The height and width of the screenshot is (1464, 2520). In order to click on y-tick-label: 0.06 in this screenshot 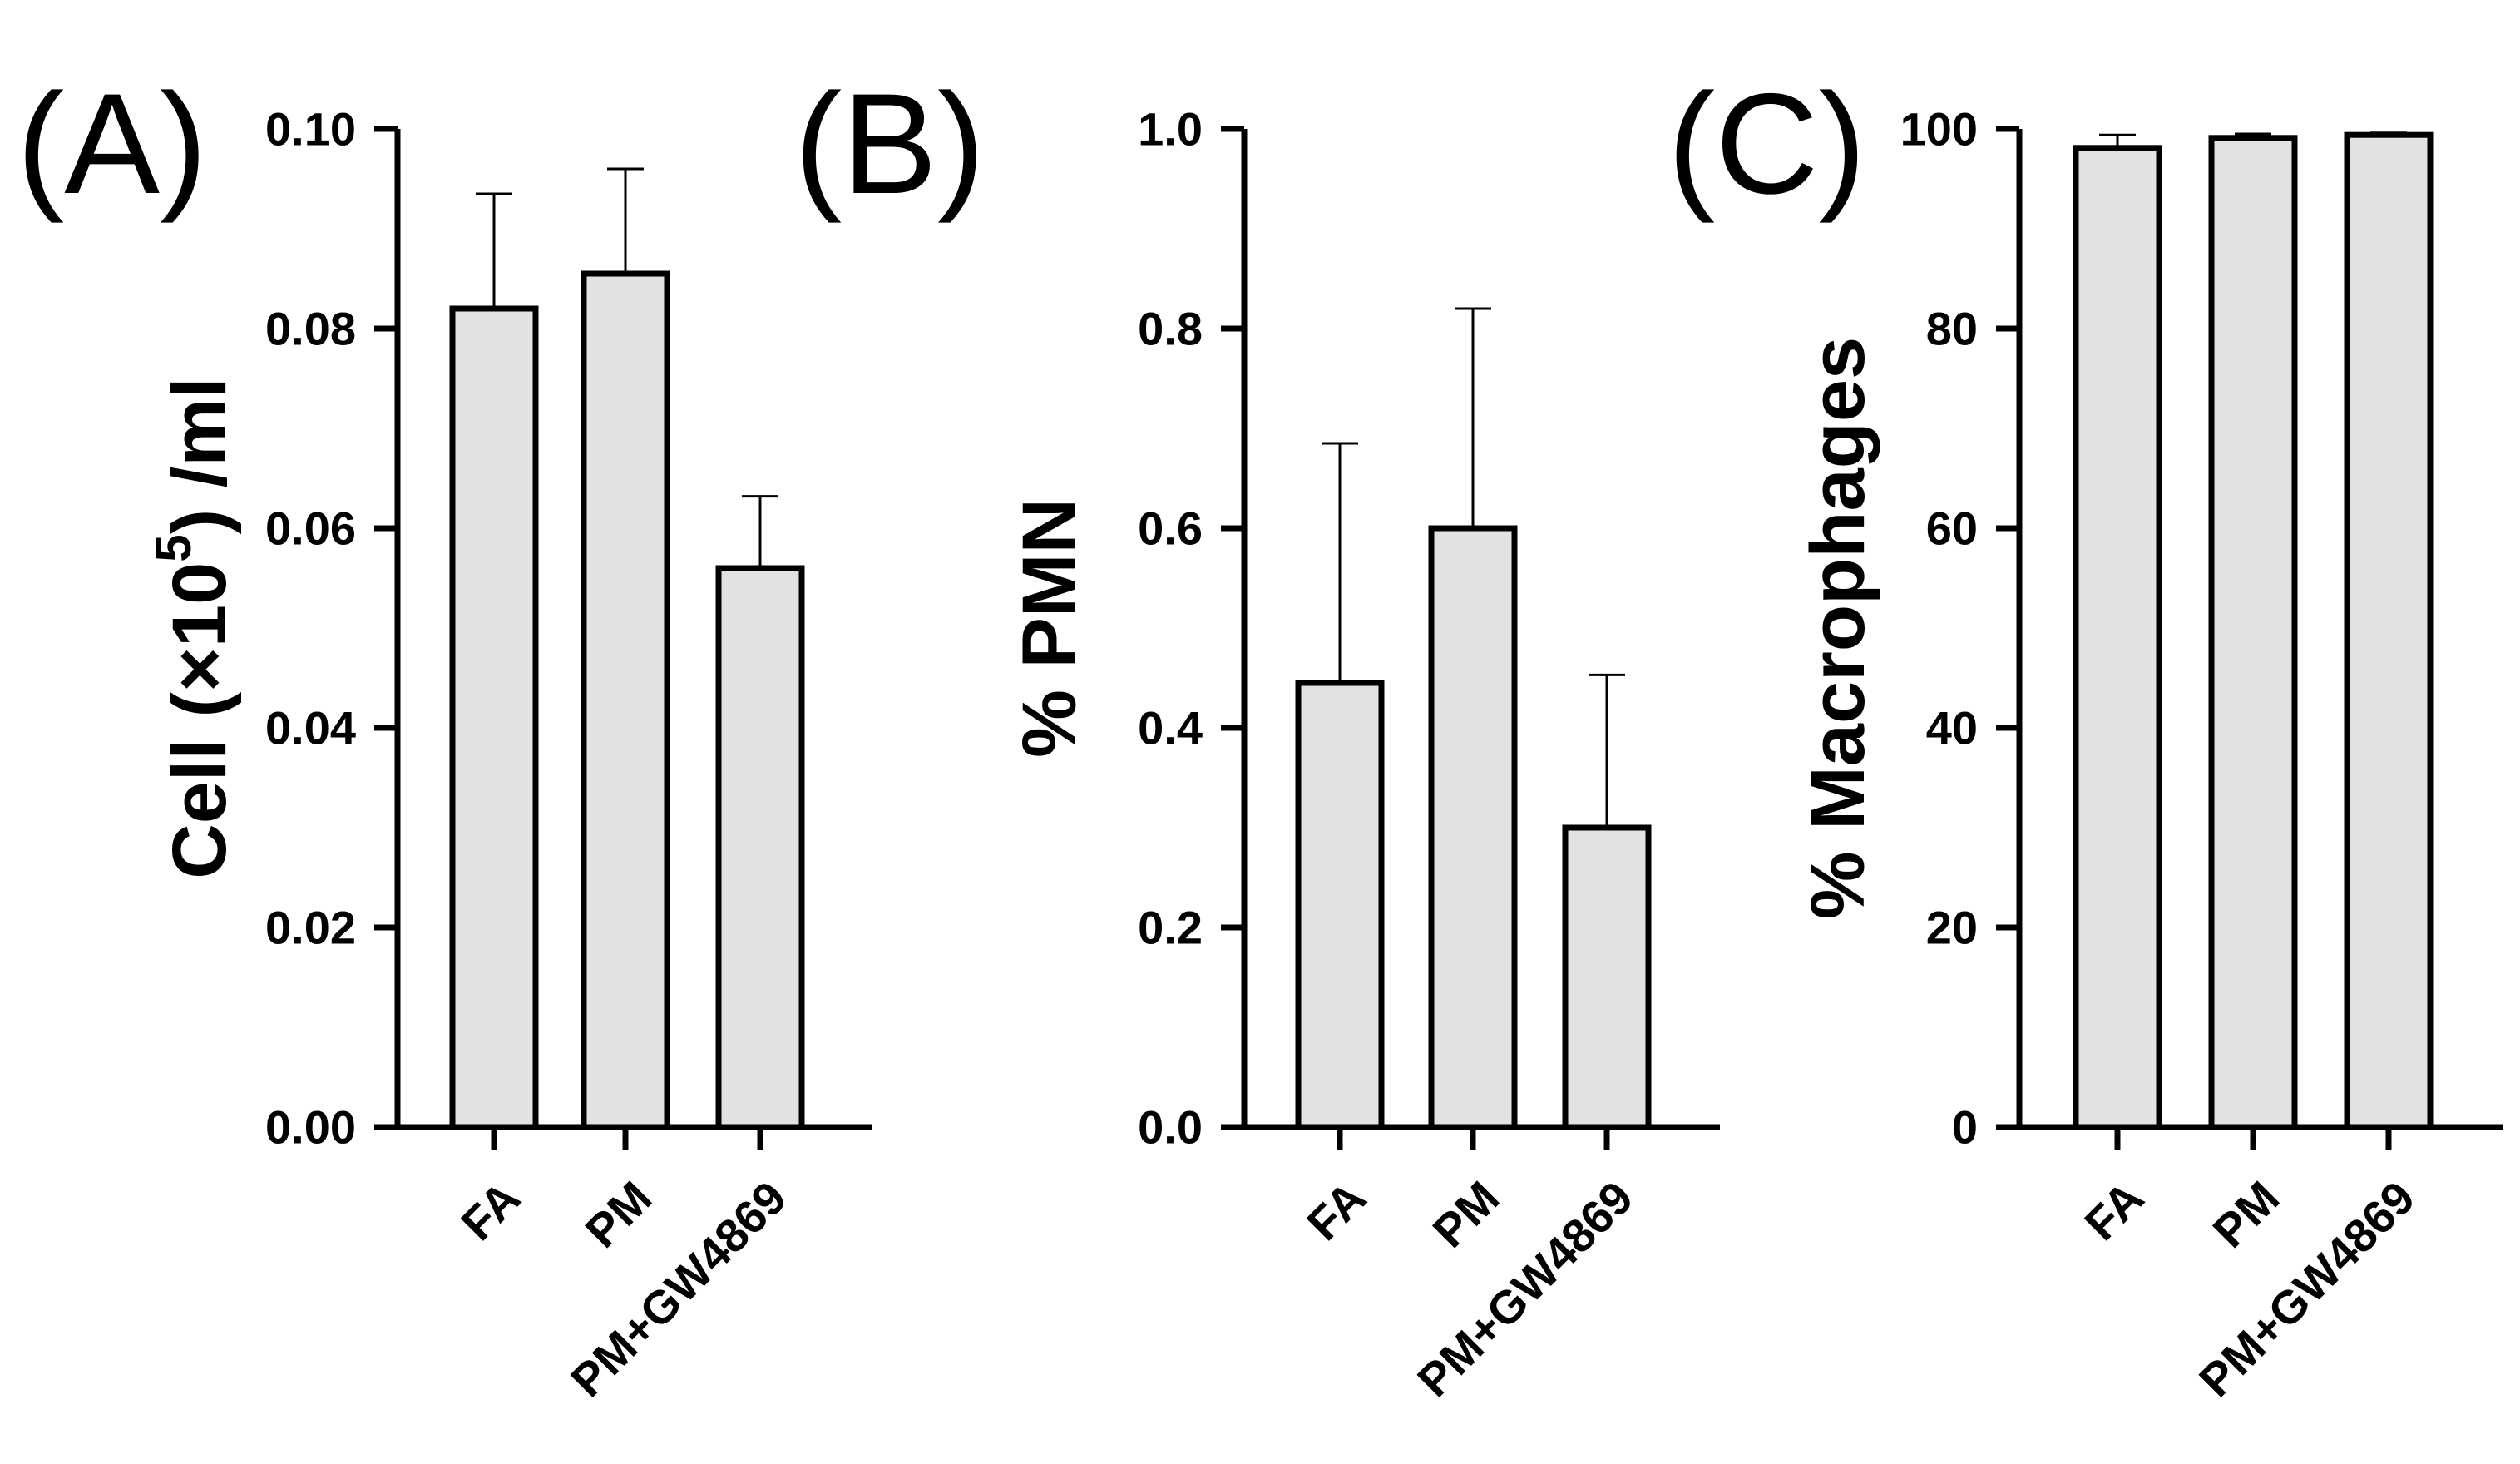, I will do `click(310, 528)`.